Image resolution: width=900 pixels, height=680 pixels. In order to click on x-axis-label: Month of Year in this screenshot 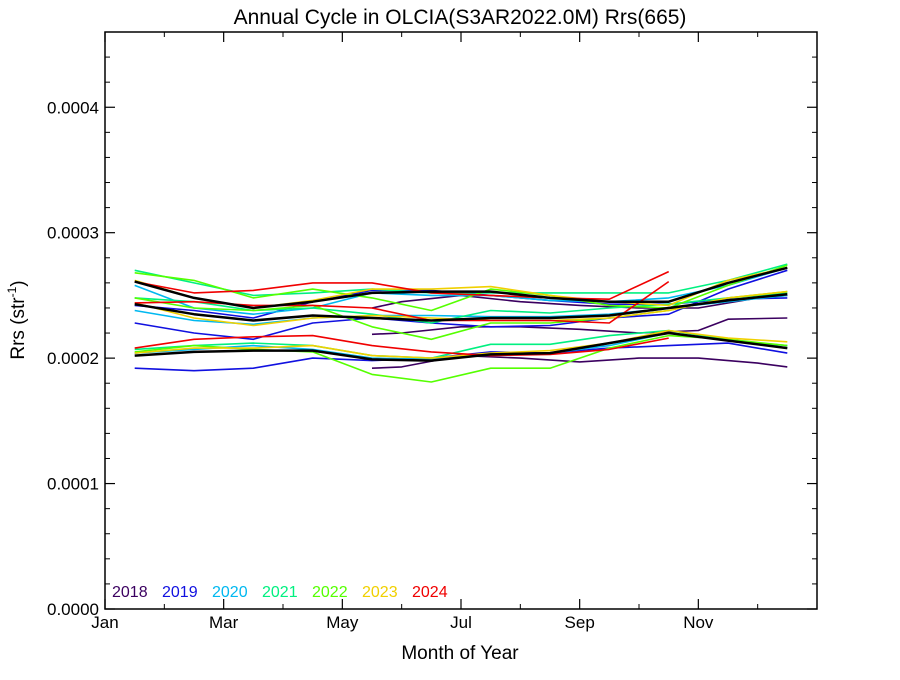, I will do `click(460, 653)`.